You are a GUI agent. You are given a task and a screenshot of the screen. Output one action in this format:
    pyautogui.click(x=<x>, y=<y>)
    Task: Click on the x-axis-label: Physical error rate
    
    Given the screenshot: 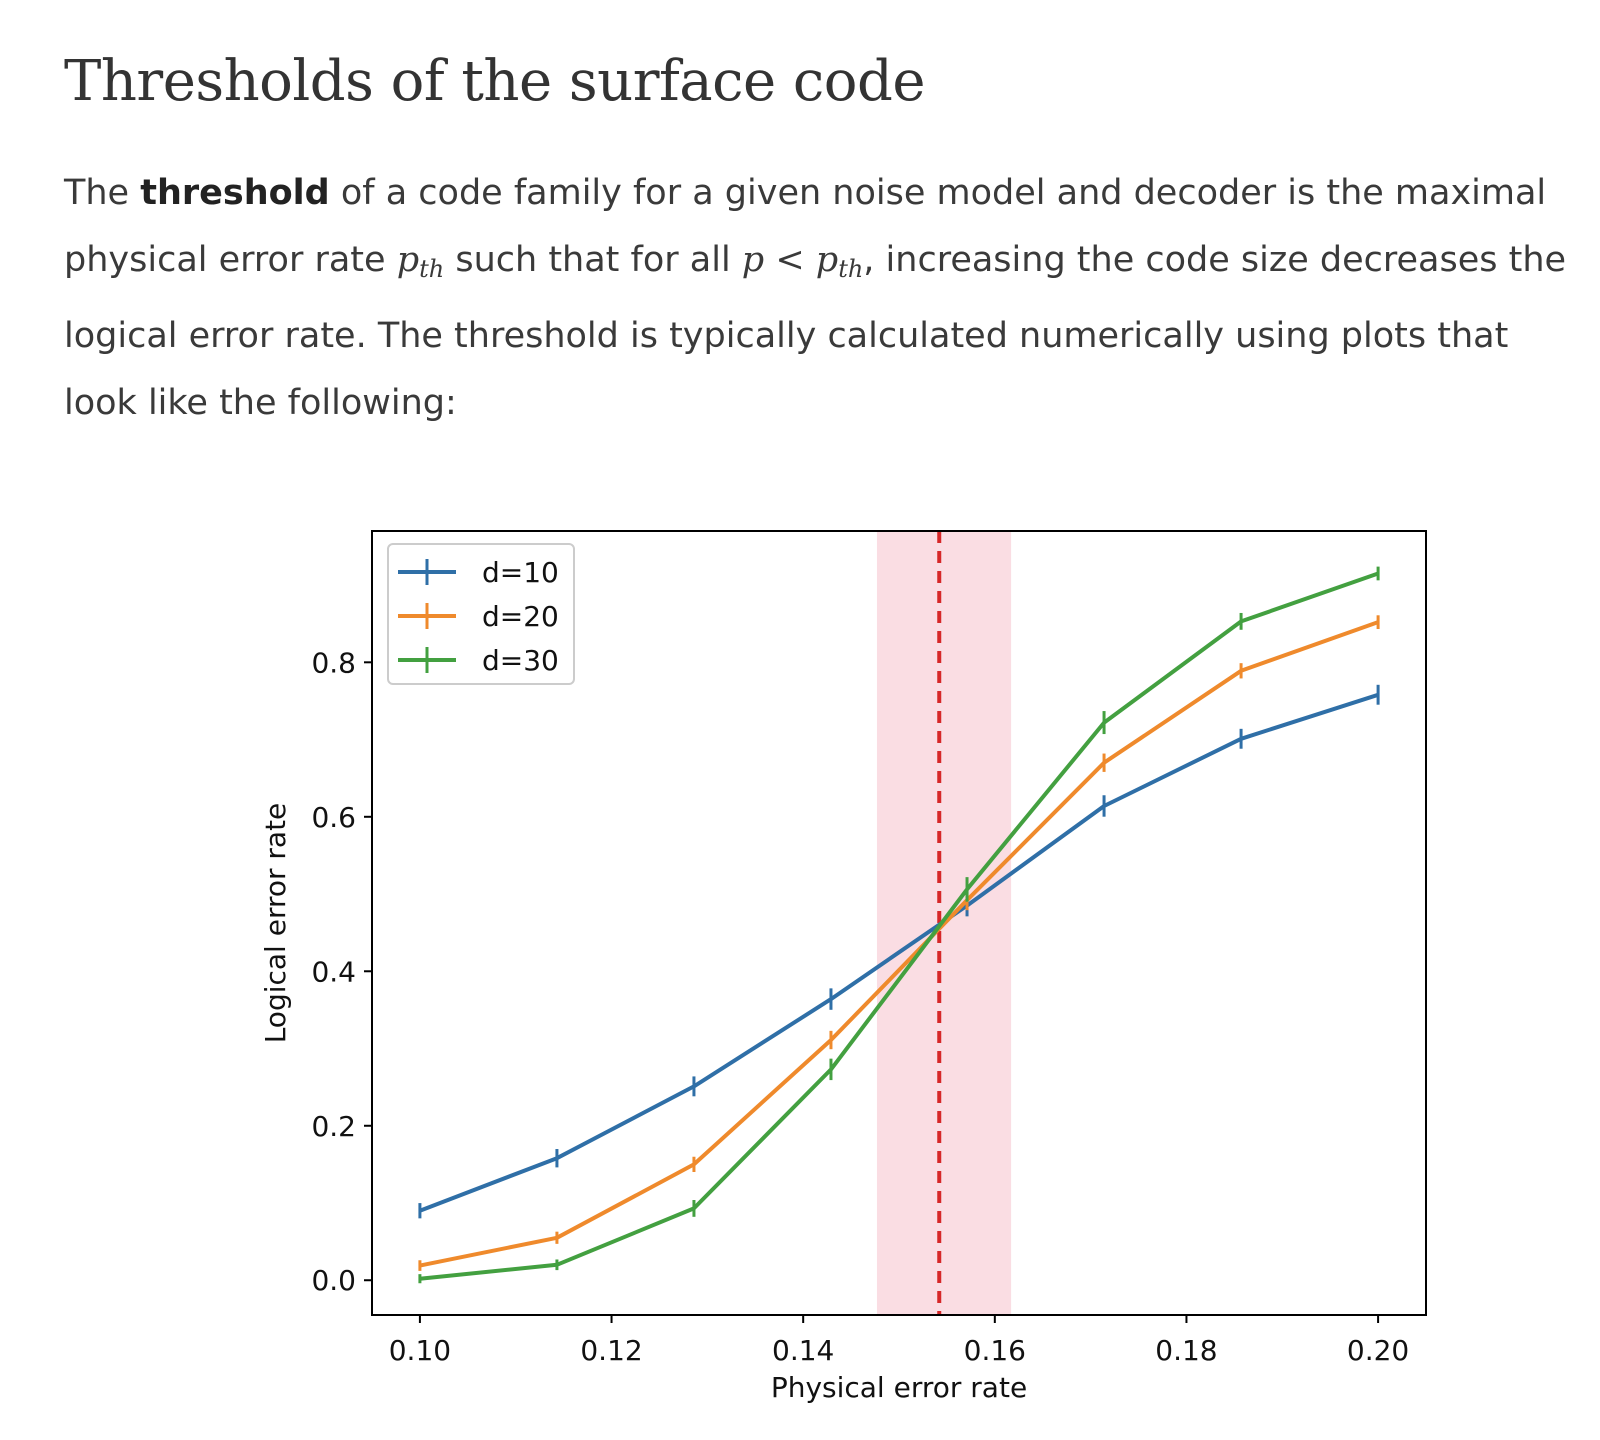 What is the action you would take?
    pyautogui.click(x=899, y=1387)
    